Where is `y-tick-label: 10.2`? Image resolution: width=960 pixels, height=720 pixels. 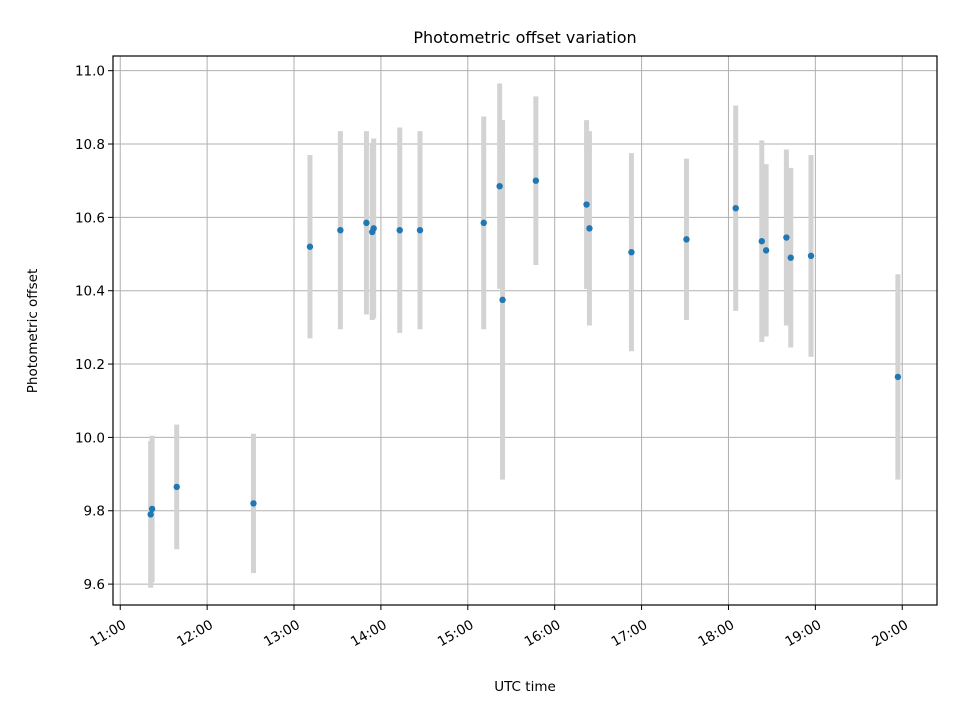
y-tick-label: 10.2 is located at coordinates (90, 365).